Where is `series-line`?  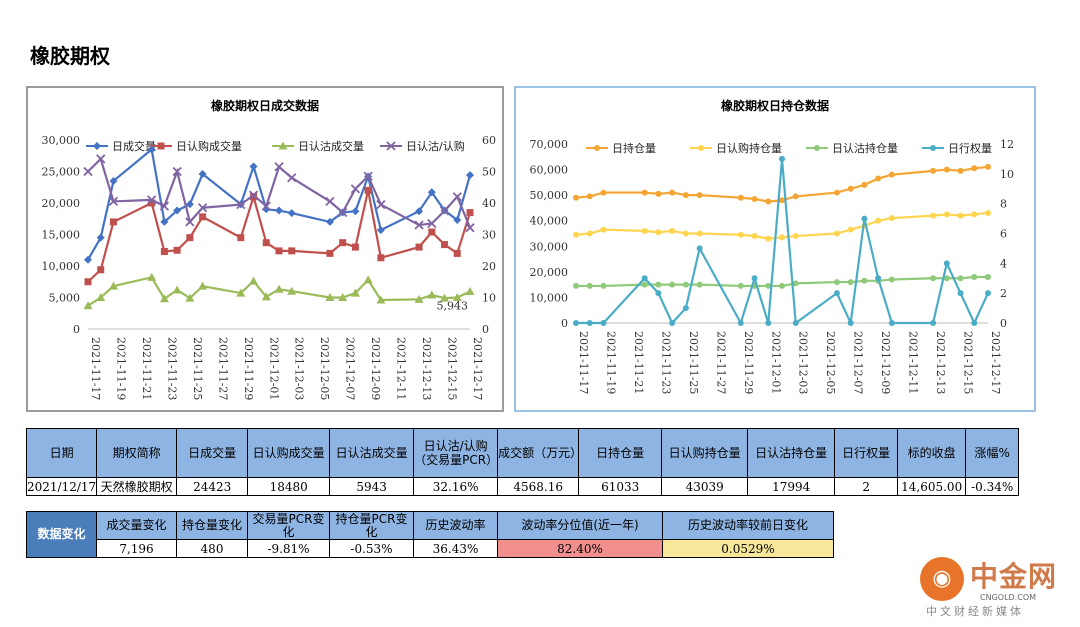
series-line is located at coordinates (782, 184).